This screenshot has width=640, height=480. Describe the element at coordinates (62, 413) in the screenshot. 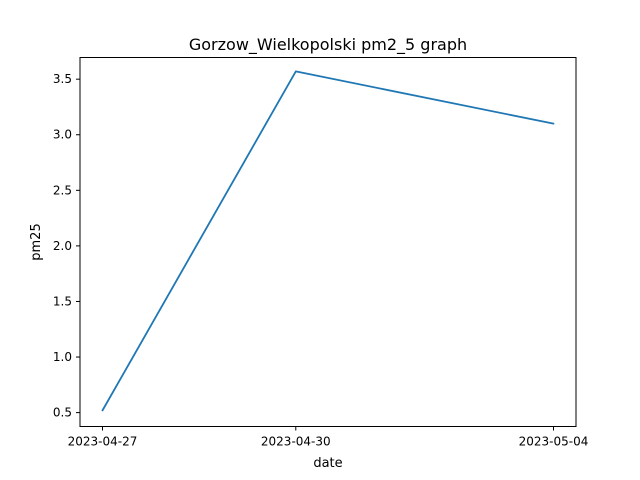

I see `y-tick-label: 0.5` at that location.